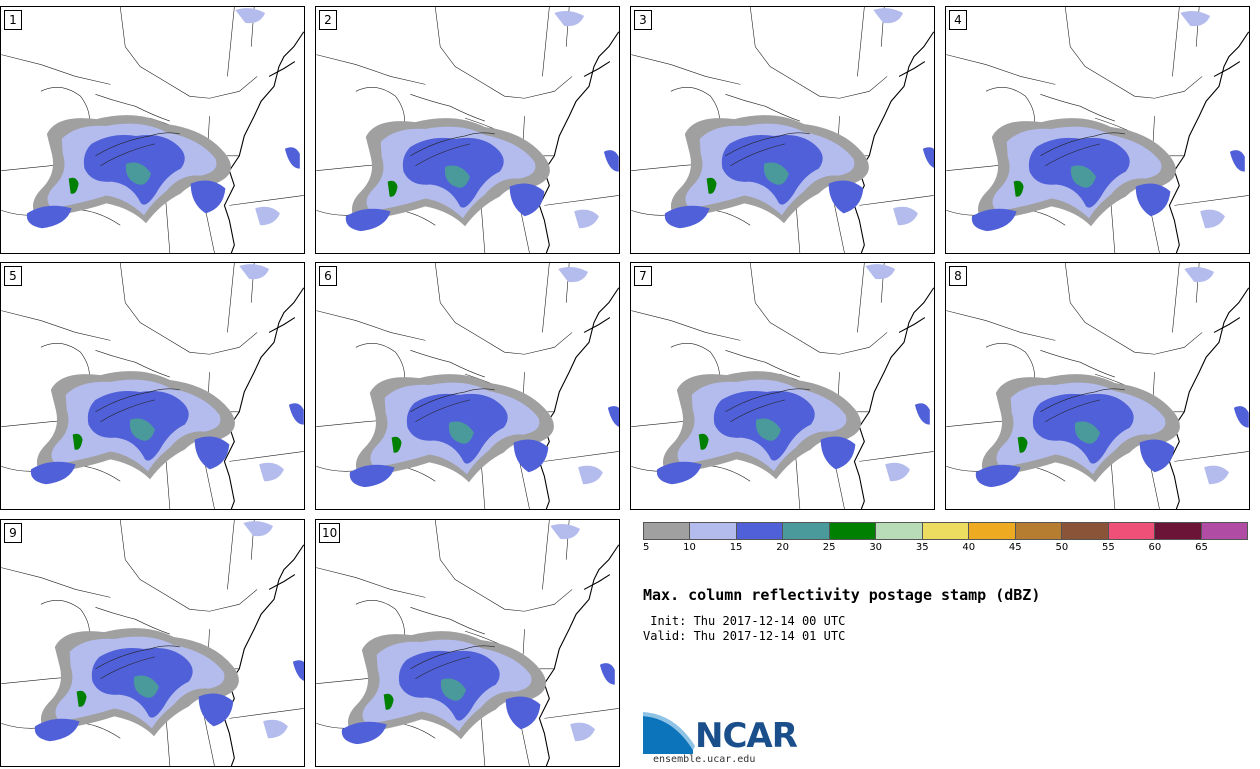 The image size is (1260, 769). Describe the element at coordinates (746, 736) in the screenshot. I see `ncar-logo-text: NCAR` at that location.